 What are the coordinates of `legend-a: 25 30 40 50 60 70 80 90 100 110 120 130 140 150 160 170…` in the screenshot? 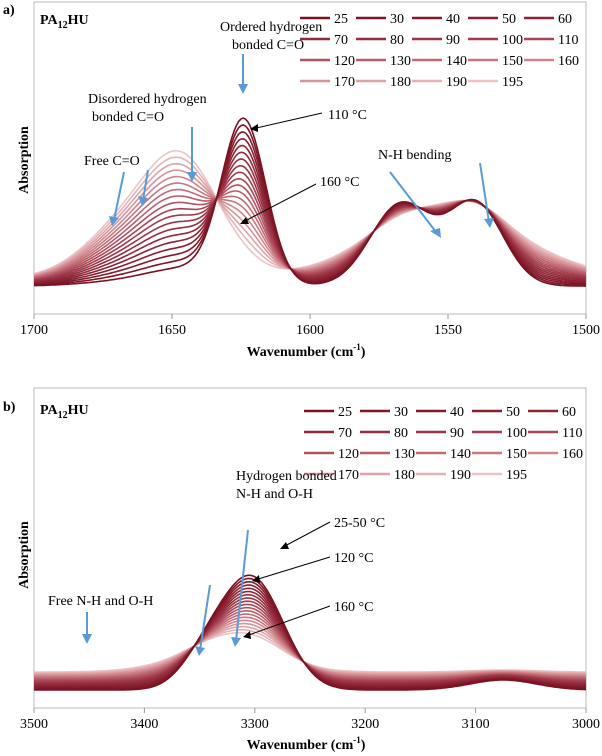 It's located at (439, 51).